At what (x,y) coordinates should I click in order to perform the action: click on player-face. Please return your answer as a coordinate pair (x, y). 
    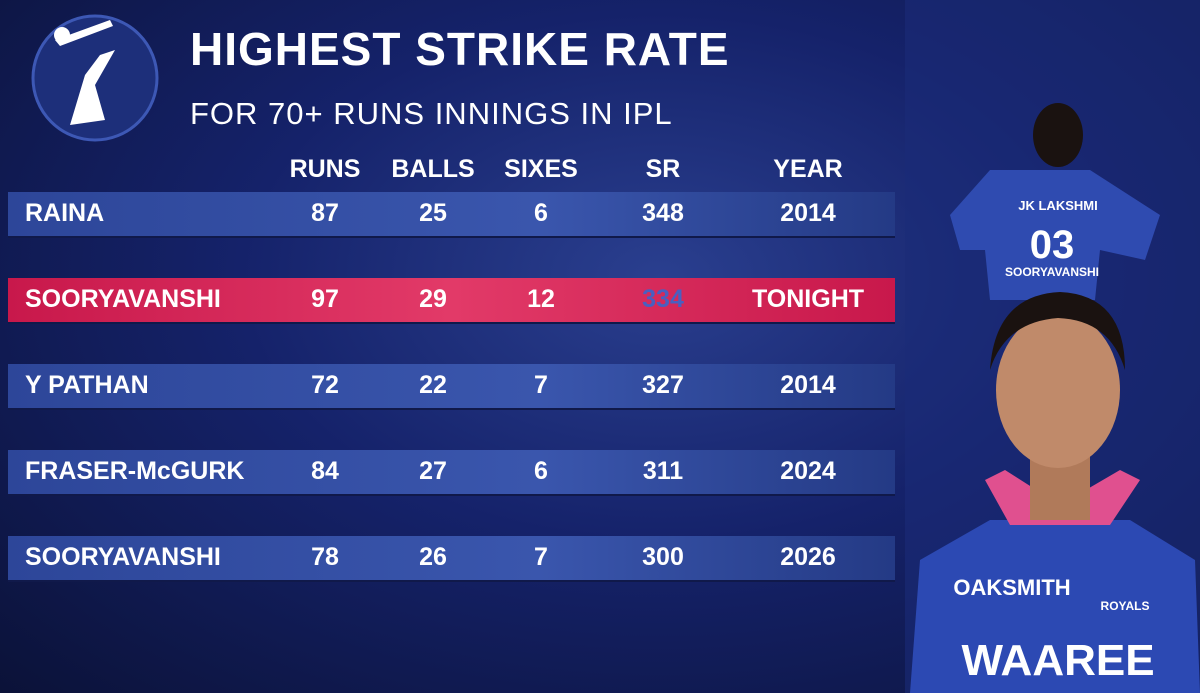
    Looking at the image, I should click on (1058, 390).